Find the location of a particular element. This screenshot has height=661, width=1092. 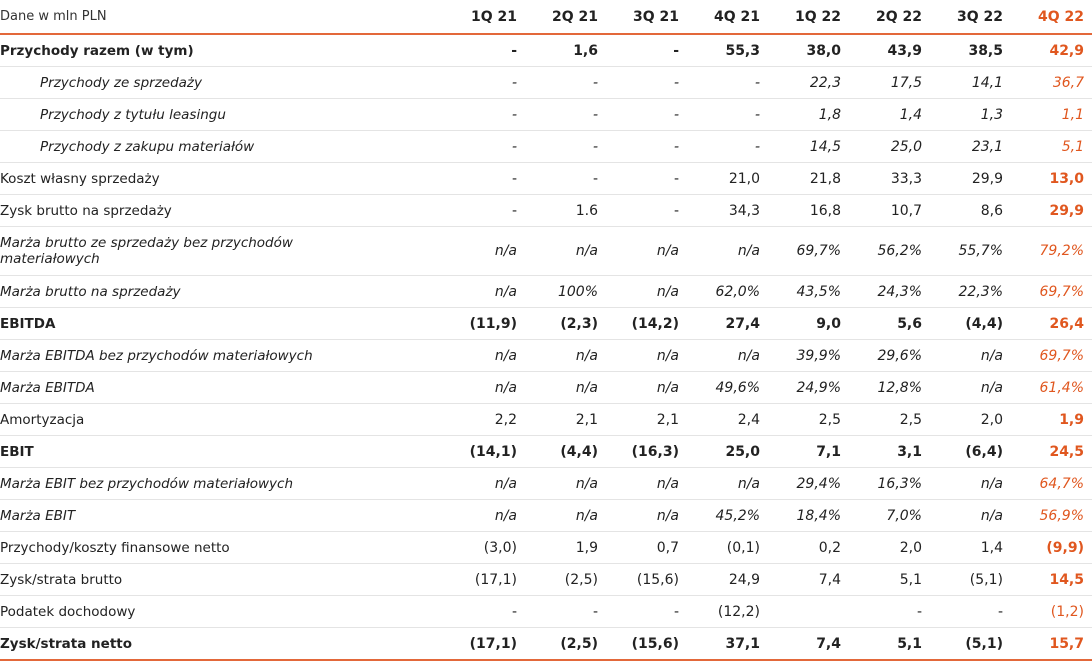

row-label: Przychody/koszty finansowe netto is located at coordinates (222, 547).